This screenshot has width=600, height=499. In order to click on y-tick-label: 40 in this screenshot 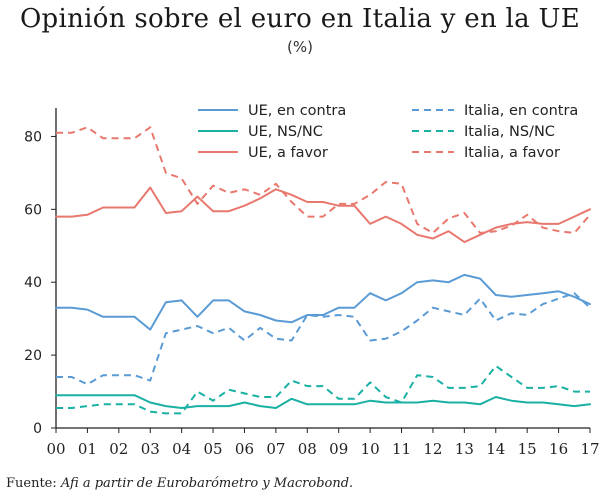, I will do `click(33, 283)`.